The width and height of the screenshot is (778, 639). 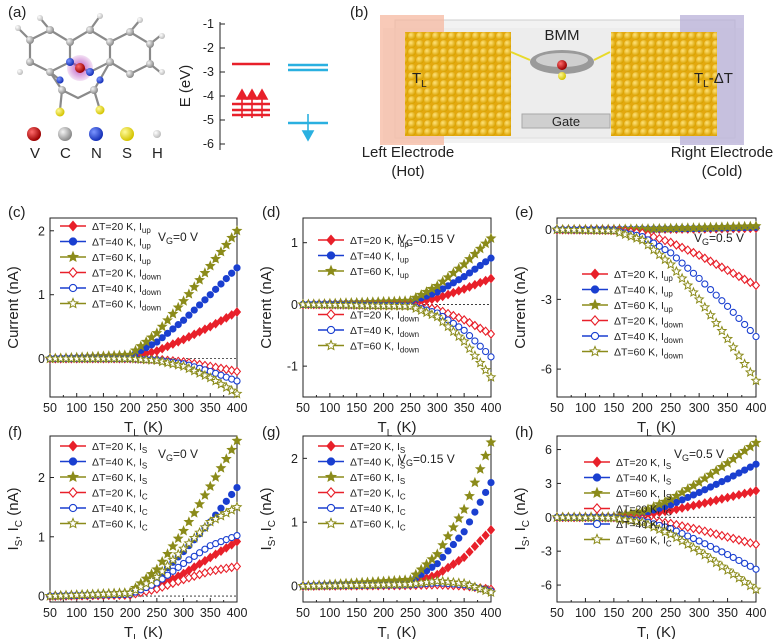 What do you see at coordinates (722, 152) in the screenshot?
I see `right-electrode-label: Right Electrode` at bounding box center [722, 152].